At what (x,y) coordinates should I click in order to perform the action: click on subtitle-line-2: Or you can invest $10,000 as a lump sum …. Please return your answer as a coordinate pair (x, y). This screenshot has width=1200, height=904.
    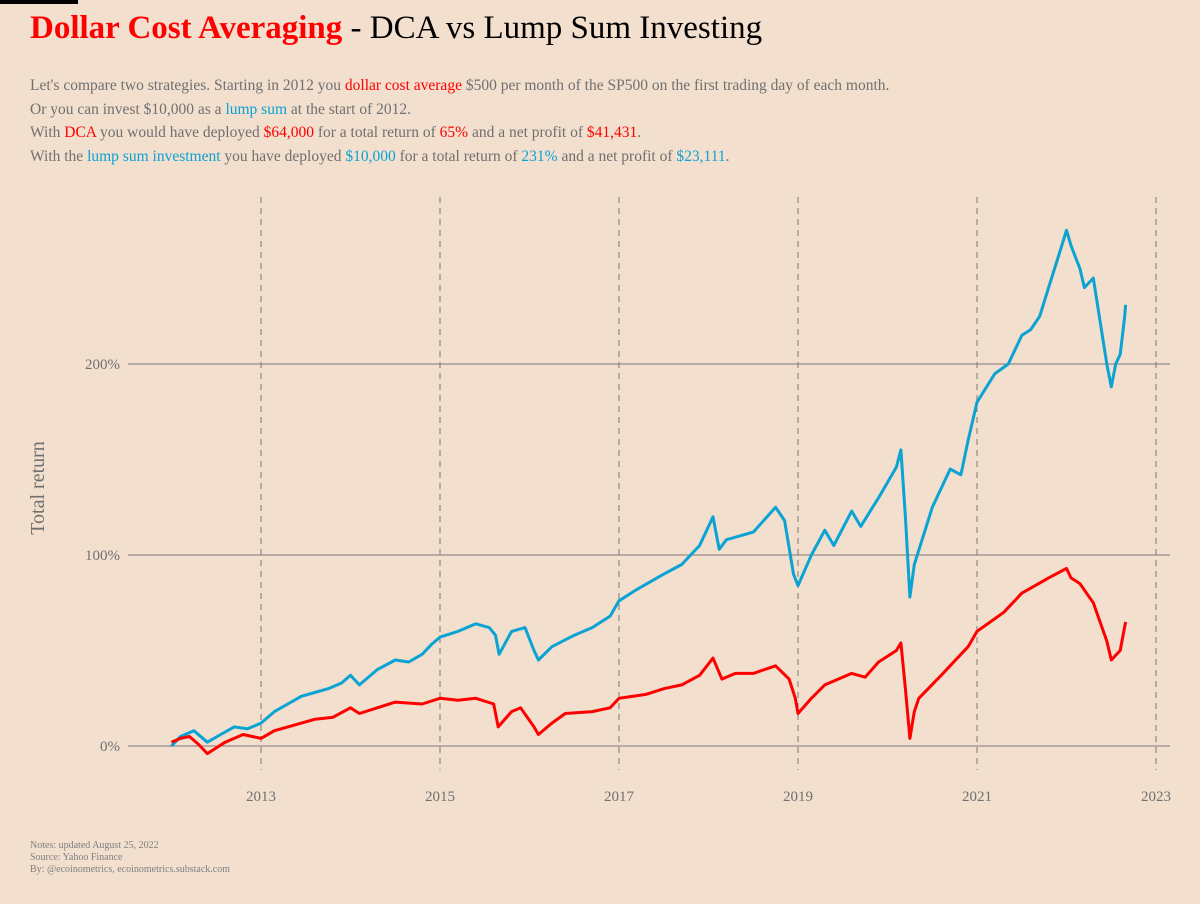
    Looking at the image, I should click on (459, 110).